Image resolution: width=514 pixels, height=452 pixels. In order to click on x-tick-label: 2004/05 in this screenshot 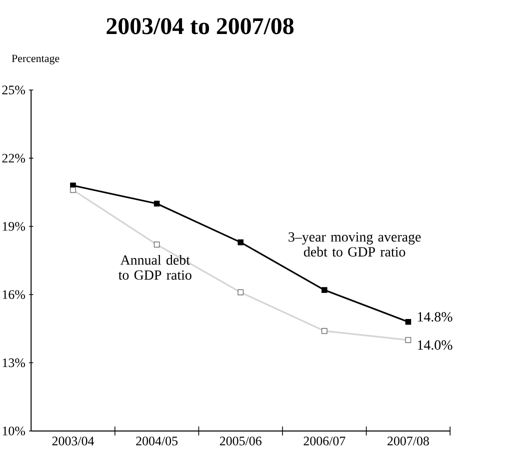, I will do `click(157, 441)`.